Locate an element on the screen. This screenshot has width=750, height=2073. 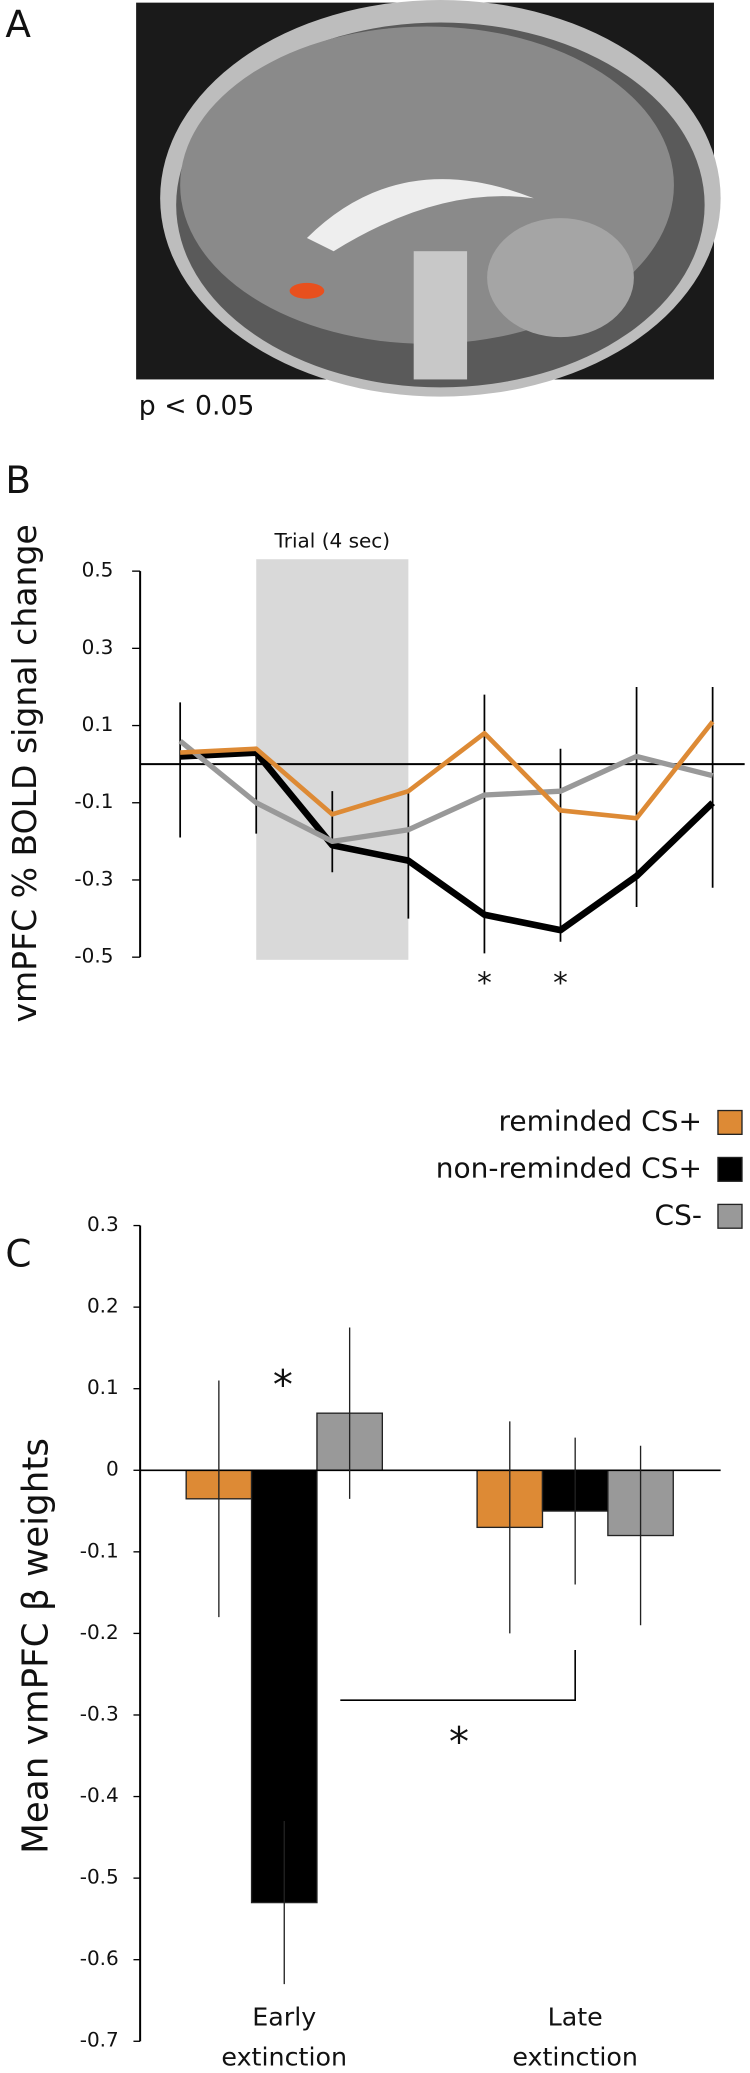
y-tick-label: -0.2 is located at coordinates (99, 1632).